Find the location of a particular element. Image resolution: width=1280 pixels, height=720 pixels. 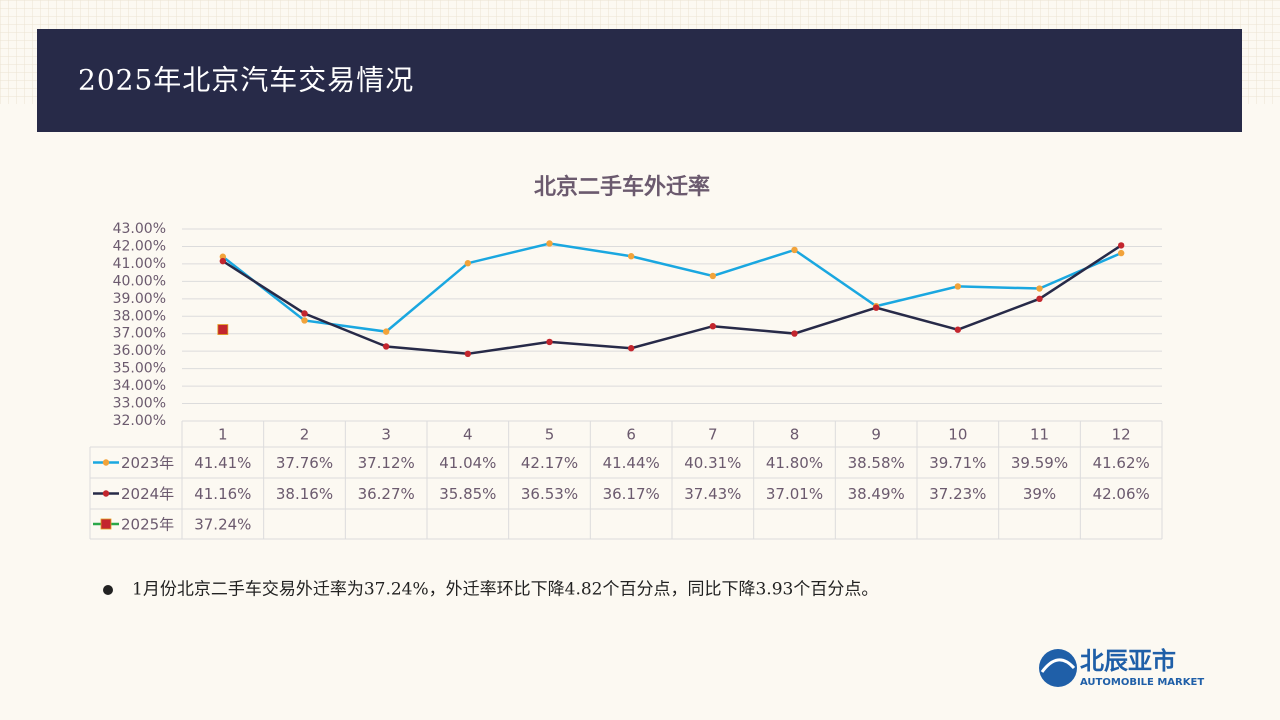

data-label: 39.59% is located at coordinates (1039, 463).